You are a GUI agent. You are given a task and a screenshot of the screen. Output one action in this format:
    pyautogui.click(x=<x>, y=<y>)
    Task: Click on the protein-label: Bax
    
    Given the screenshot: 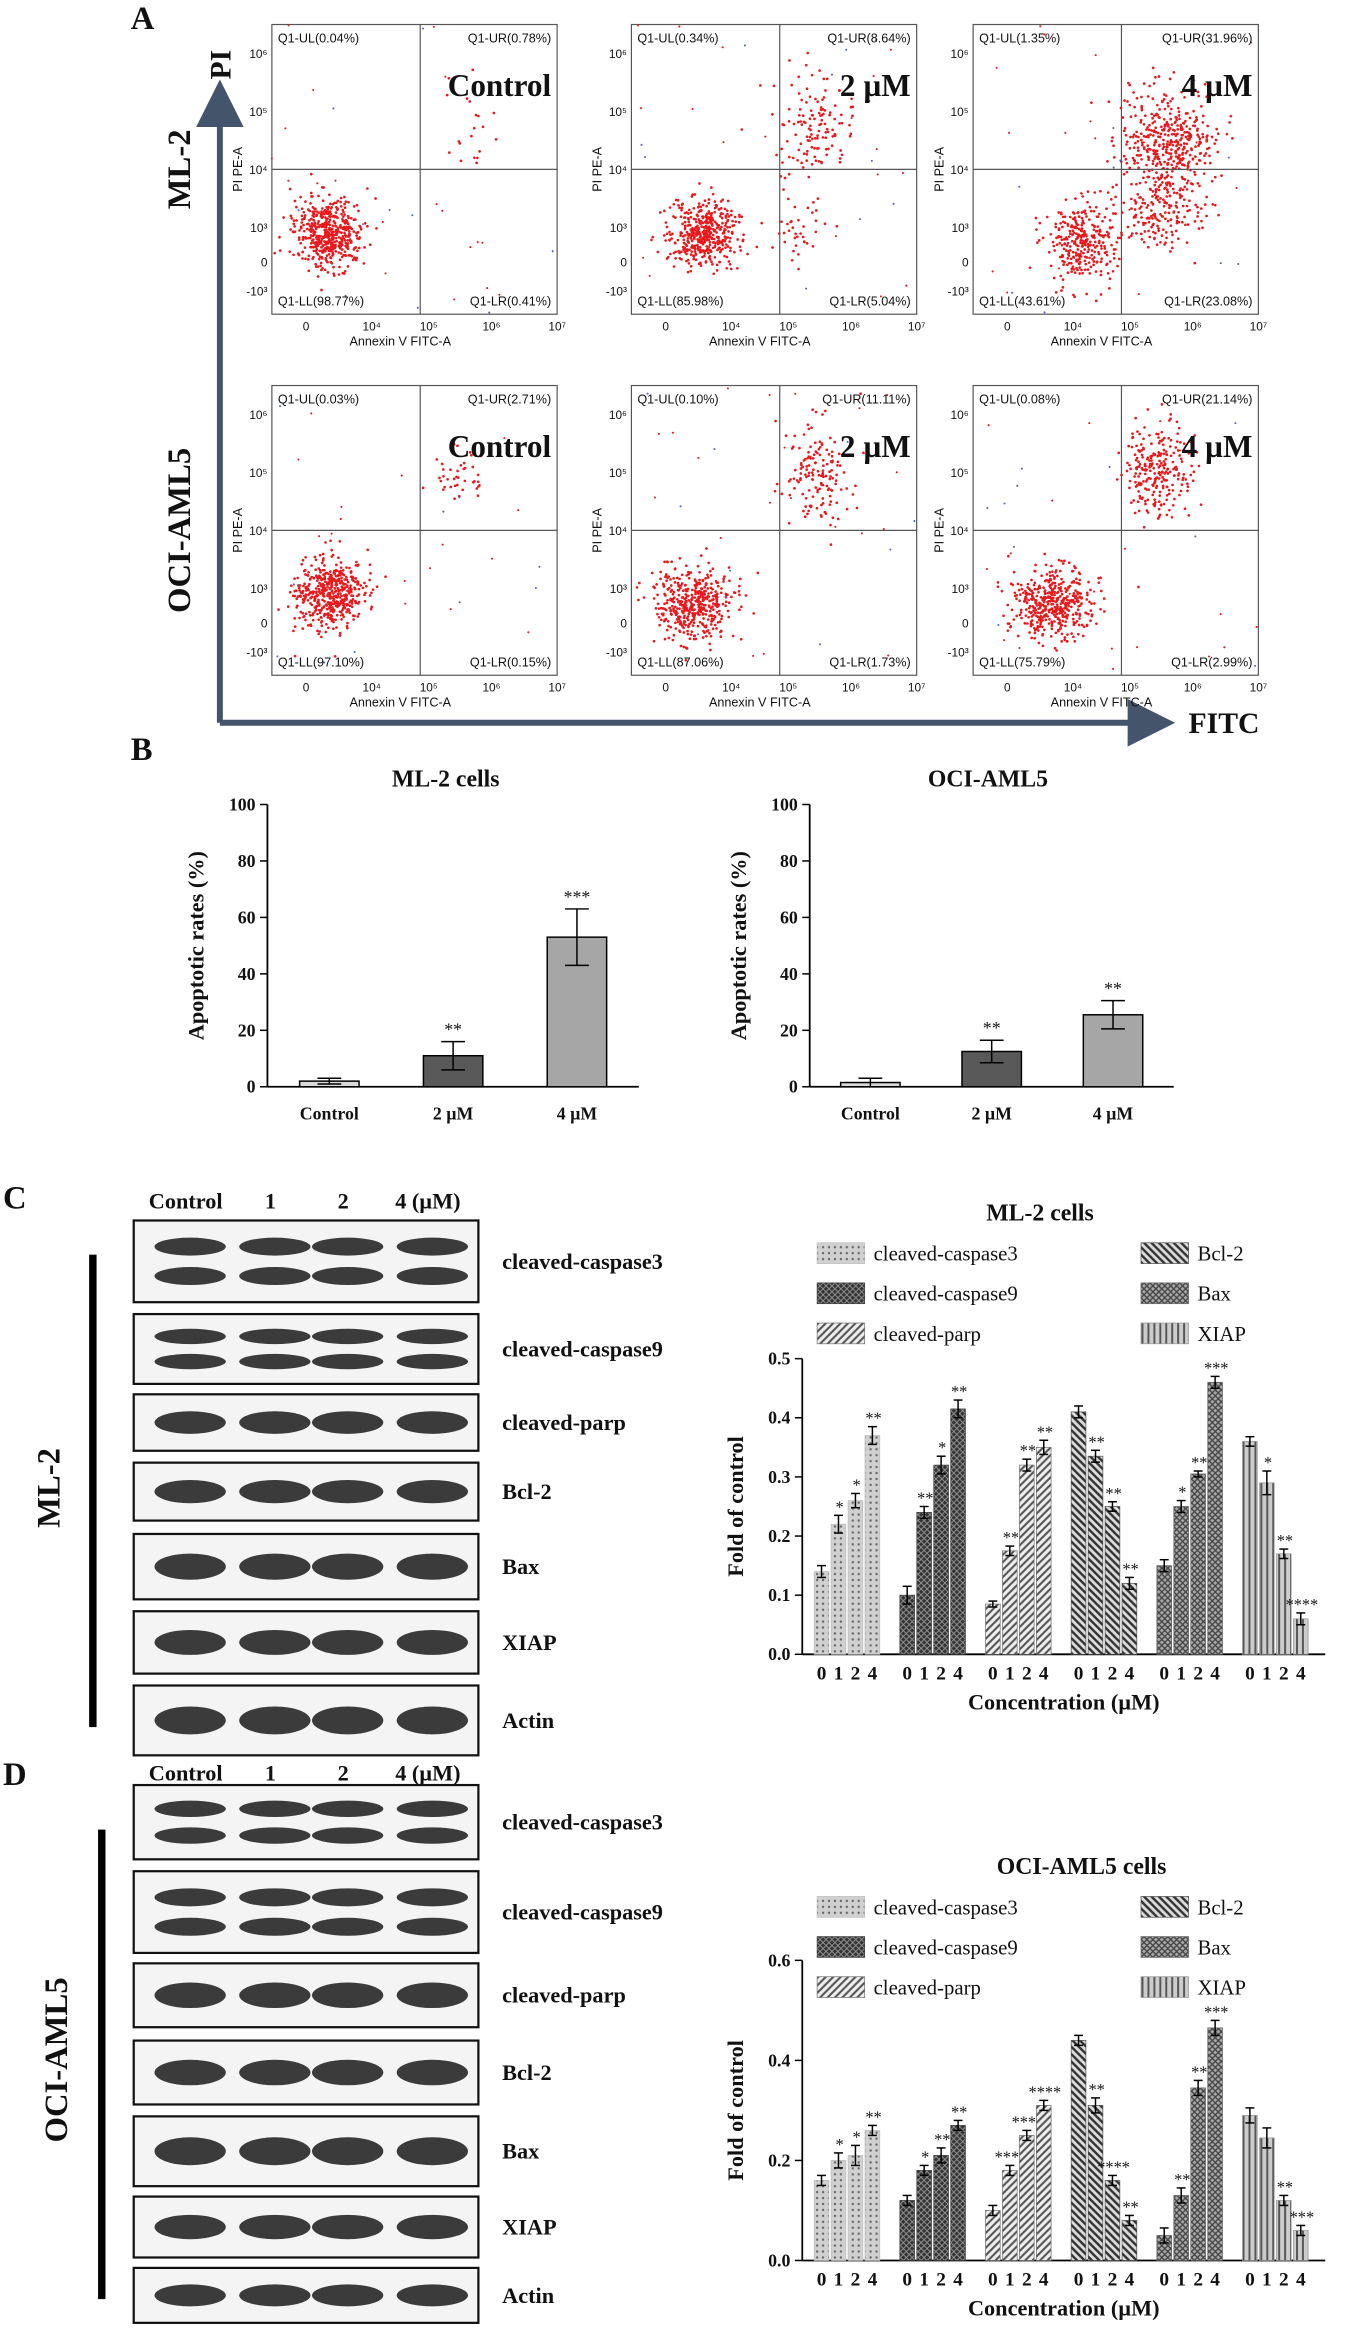 What is the action you would take?
    pyautogui.click(x=521, y=1566)
    